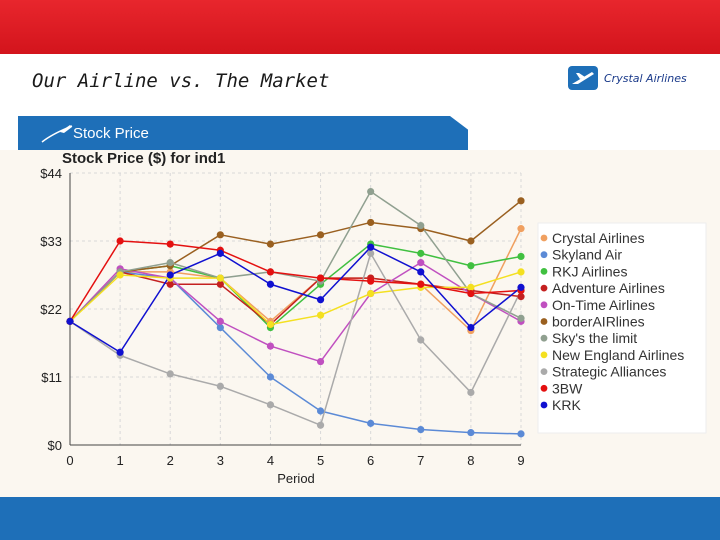  I want to click on x-tick-label: 8, so click(470, 460).